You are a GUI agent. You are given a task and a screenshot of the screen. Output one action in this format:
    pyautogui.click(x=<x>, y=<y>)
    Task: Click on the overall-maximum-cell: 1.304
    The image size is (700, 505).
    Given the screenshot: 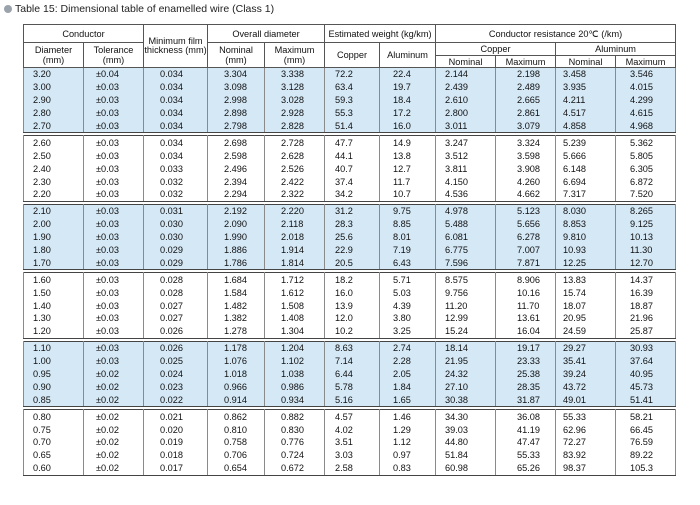 What is the action you would take?
    pyautogui.click(x=295, y=331)
    